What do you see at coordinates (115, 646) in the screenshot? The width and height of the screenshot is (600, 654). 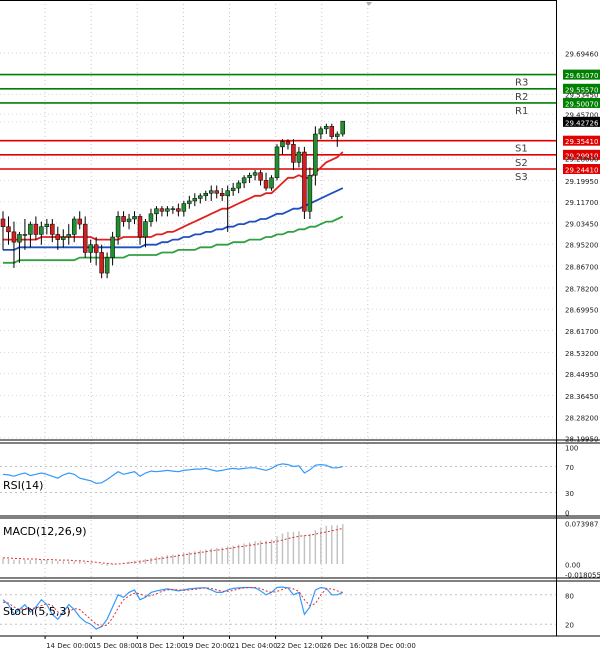 I see `time-tick-label: 15 Dec 08:00` at bounding box center [115, 646].